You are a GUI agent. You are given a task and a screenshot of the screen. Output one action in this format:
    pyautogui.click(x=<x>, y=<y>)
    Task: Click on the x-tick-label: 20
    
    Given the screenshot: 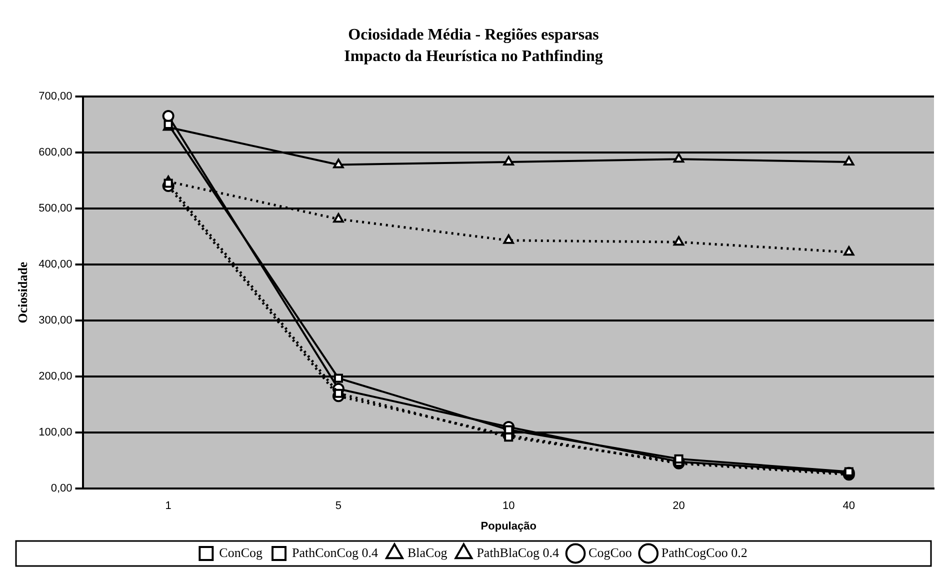 What is the action you would take?
    pyautogui.click(x=678, y=506)
    